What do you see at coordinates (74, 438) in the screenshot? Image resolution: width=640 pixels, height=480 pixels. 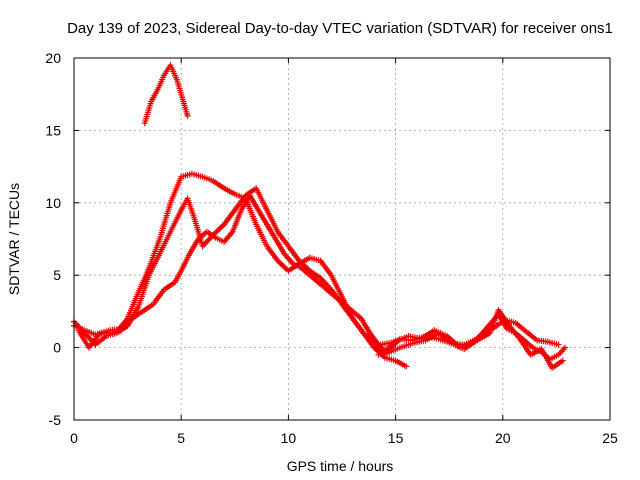 I see `x-tick-label: 0` at bounding box center [74, 438].